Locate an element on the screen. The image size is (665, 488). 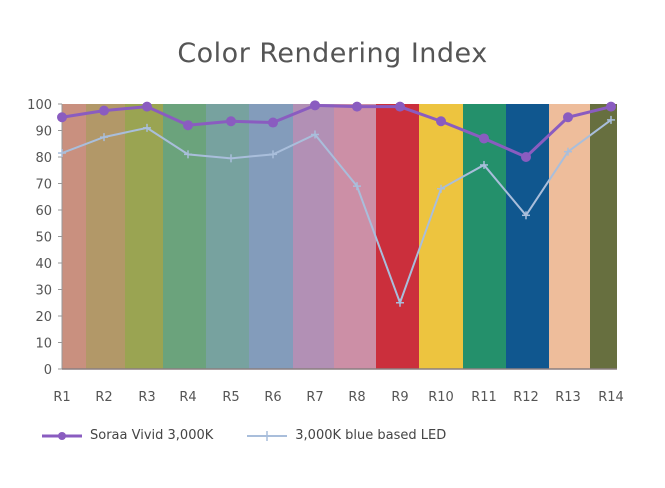
y-tick-label: 90 is located at coordinates (43, 132).